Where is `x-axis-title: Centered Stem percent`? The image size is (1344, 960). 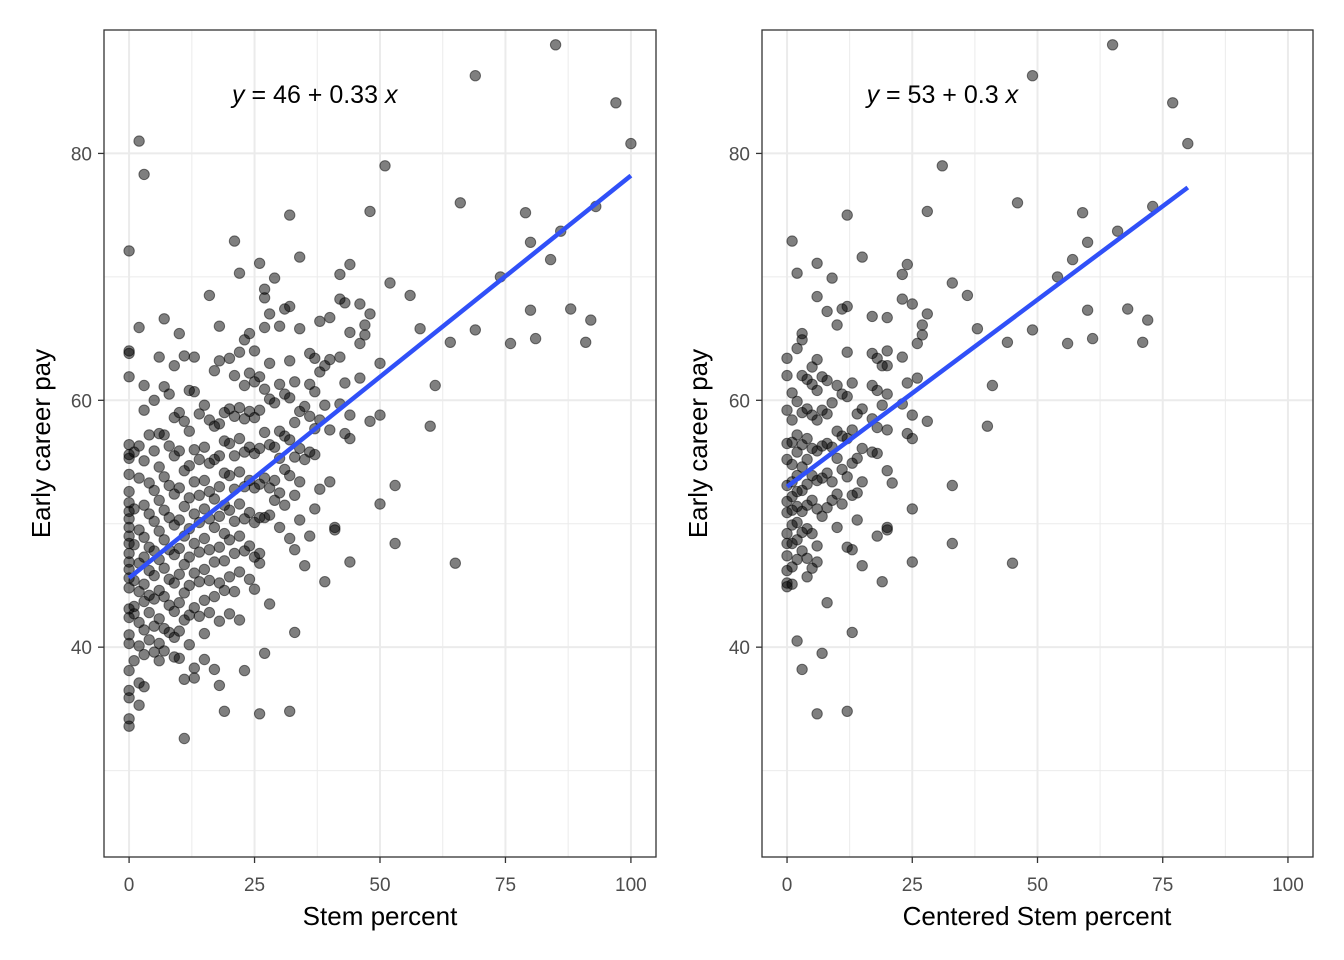 x-axis-title: Centered Stem percent is located at coordinates (1038, 916).